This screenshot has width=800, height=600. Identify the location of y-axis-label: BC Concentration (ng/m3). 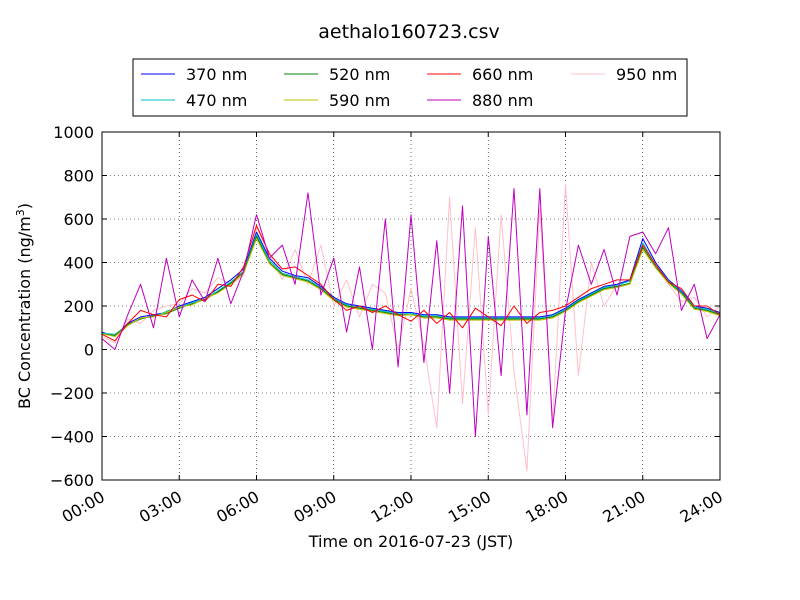
(24, 306).